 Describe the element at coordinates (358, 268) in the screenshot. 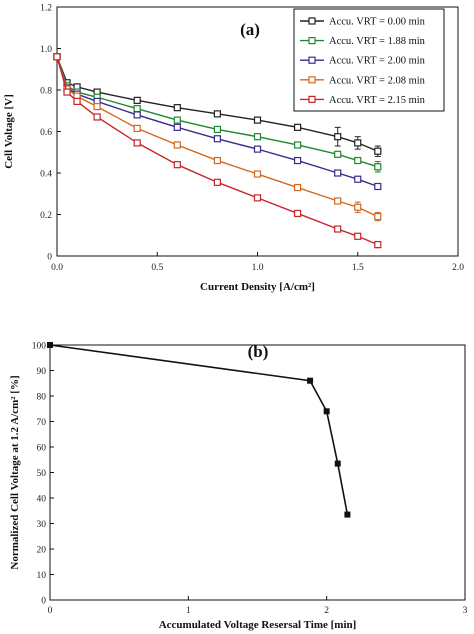

I see `x-tick-label: 1.5` at that location.